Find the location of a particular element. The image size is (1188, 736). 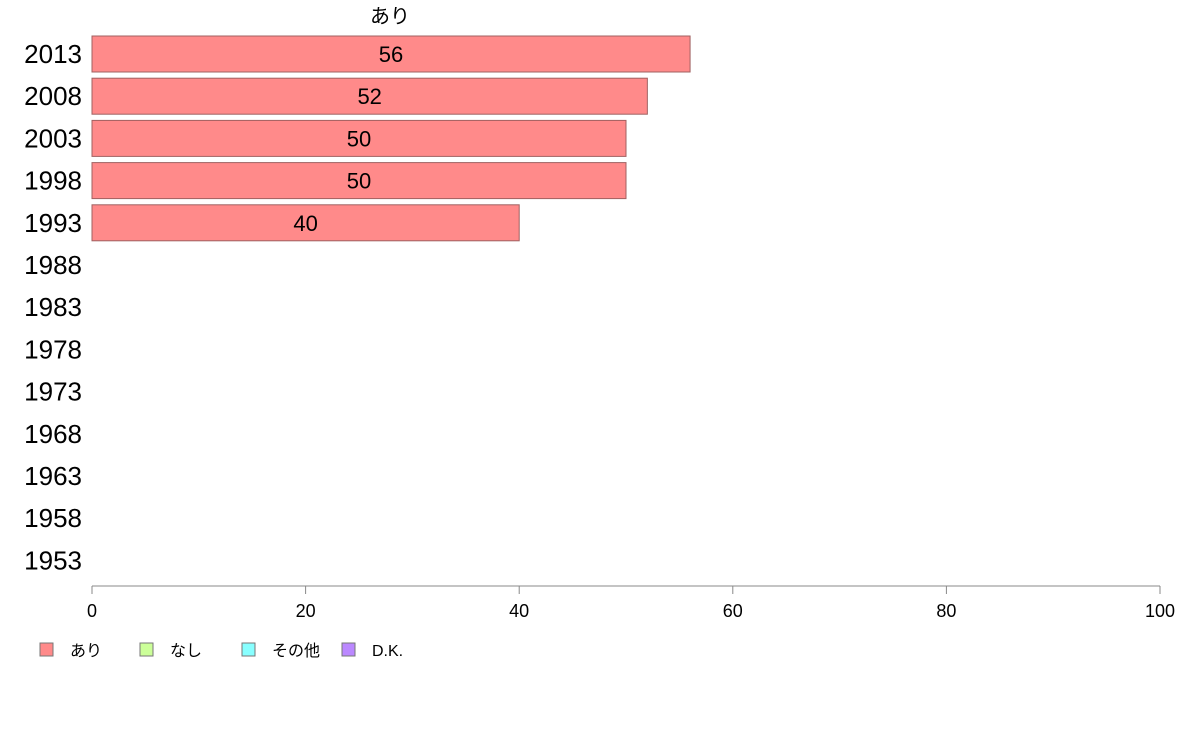

x-tick-label: 20 is located at coordinates (306, 611).